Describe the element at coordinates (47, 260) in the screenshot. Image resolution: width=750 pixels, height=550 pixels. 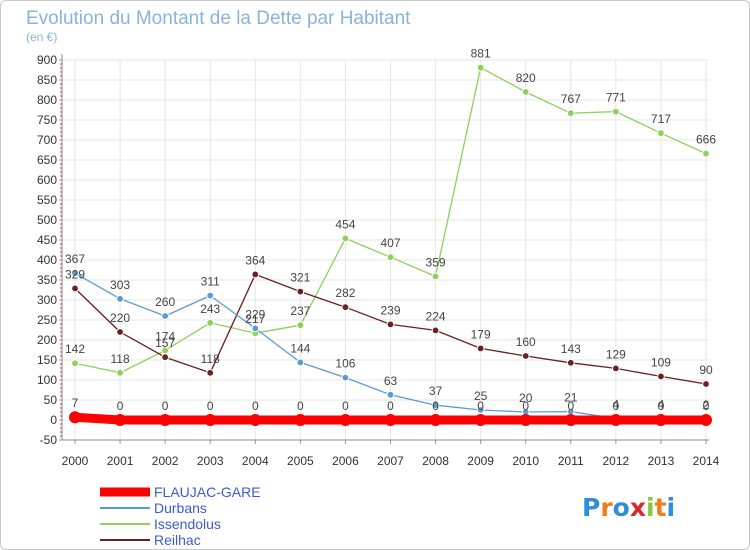
I see `y-tick-label: 400` at that location.